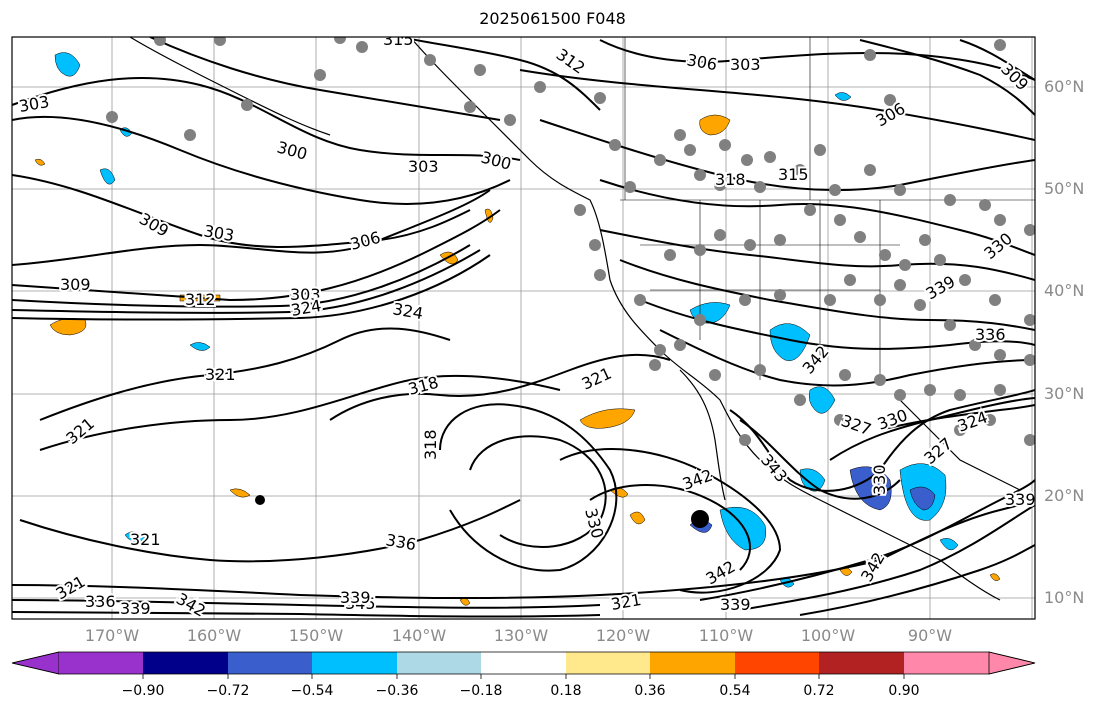 This screenshot has width=1105, height=712. What do you see at coordinates (214, 635) in the screenshot?
I see `lon-label: 160°W` at bounding box center [214, 635].